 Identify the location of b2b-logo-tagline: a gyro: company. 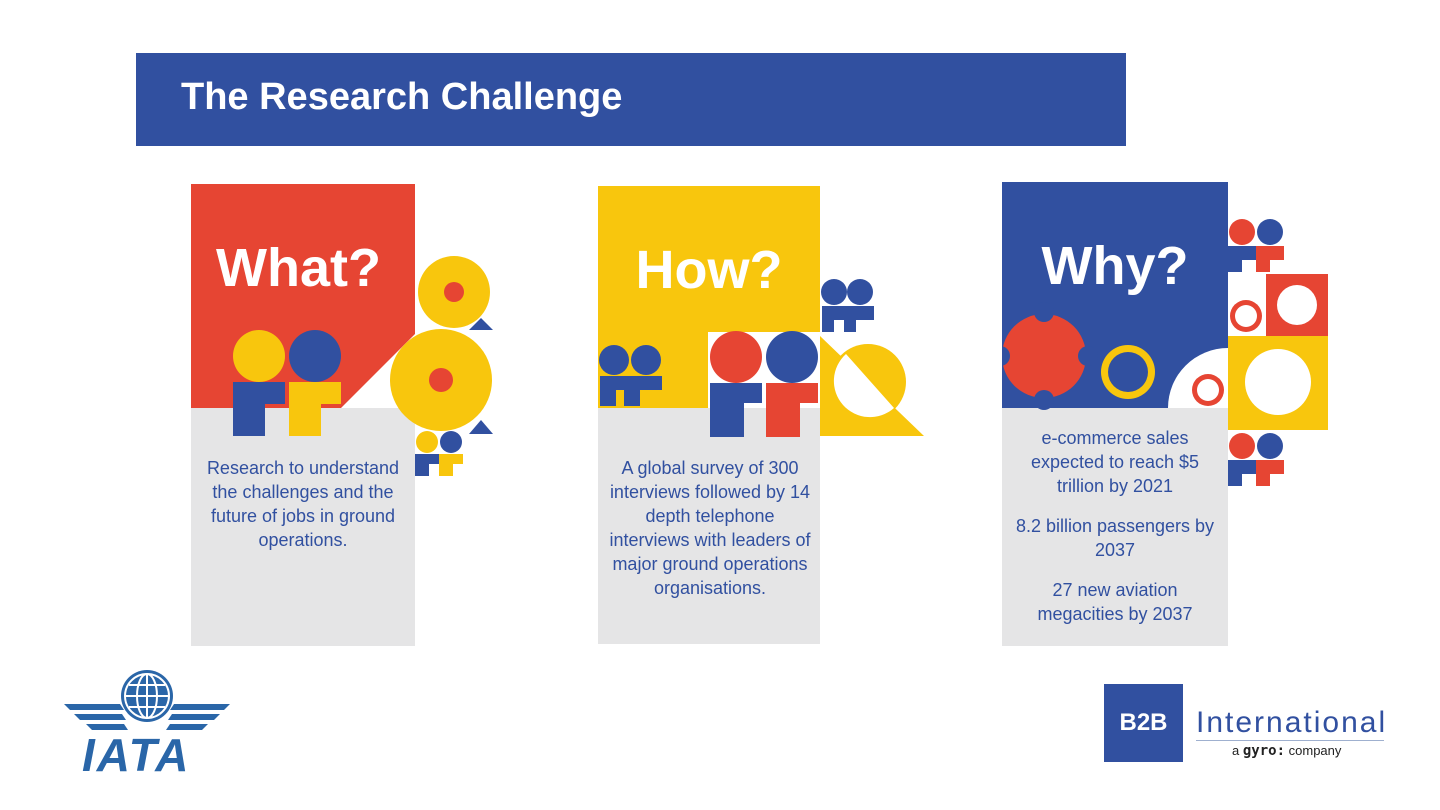
(1286, 751).